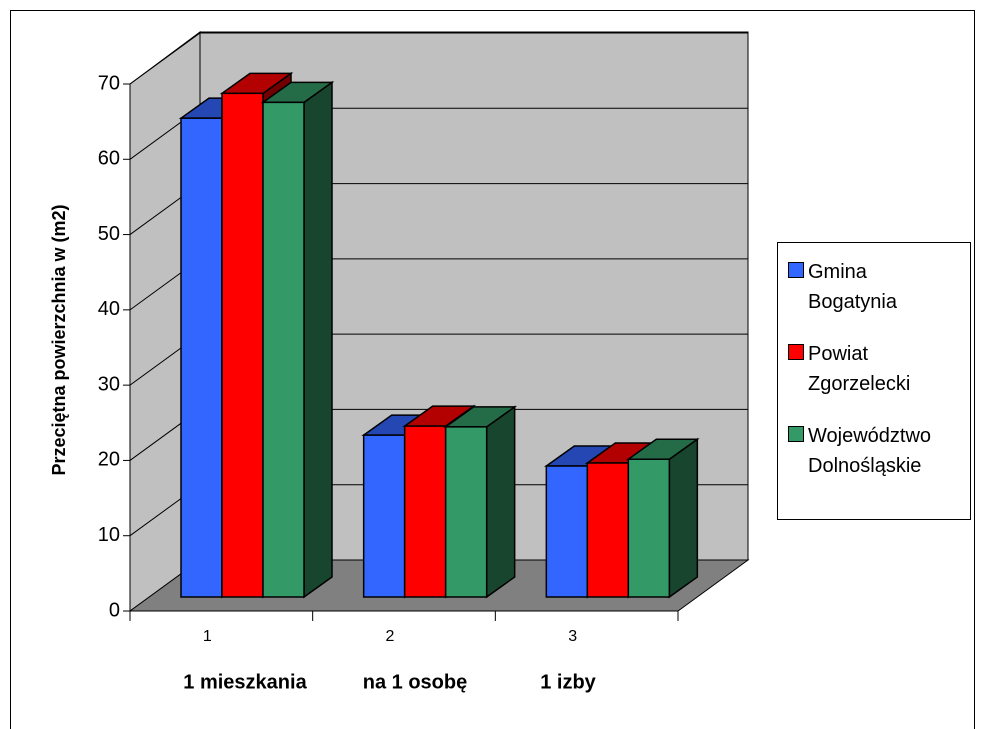 The image size is (982, 729). What do you see at coordinates (207, 636) in the screenshot?
I see `x-tick-label: 1` at bounding box center [207, 636].